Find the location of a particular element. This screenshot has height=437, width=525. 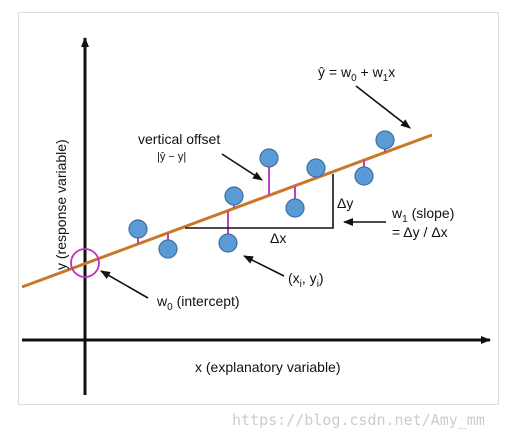

slope-label: w1 (slope) is located at coordinates (422, 215).